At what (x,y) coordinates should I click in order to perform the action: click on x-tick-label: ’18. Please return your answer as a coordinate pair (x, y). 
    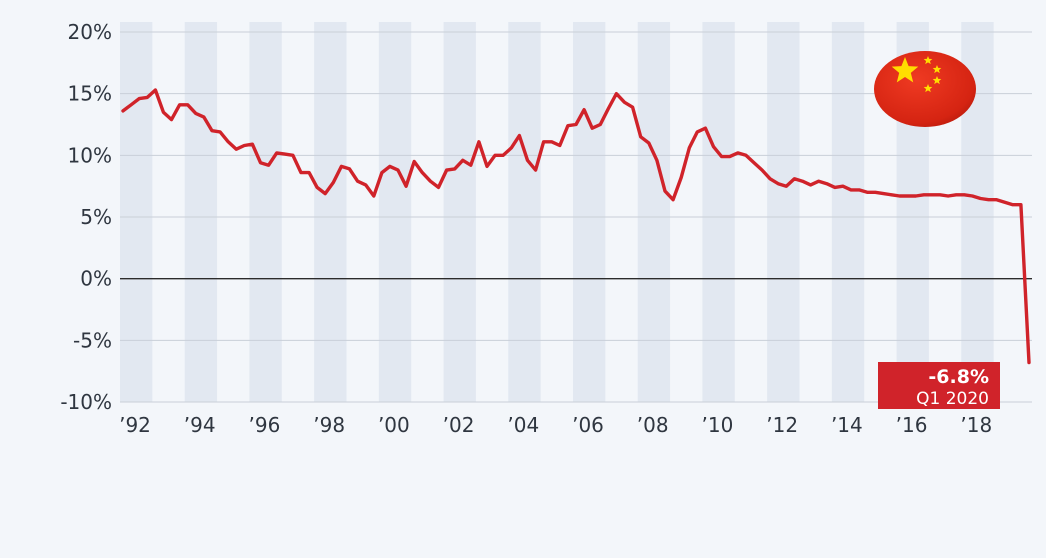
    Looking at the image, I should click on (976, 425).